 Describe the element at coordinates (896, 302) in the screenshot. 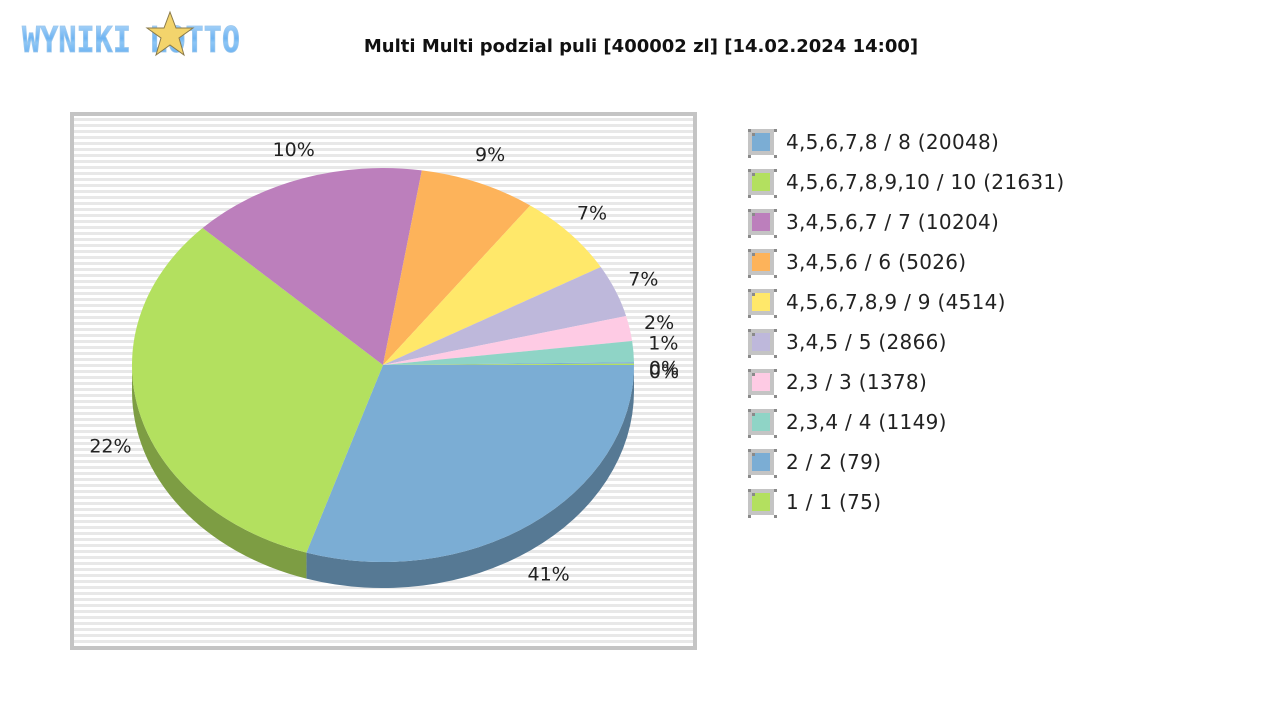

I see `legend-label: 4,5,6,7,8,9 / 9 (4514)` at that location.